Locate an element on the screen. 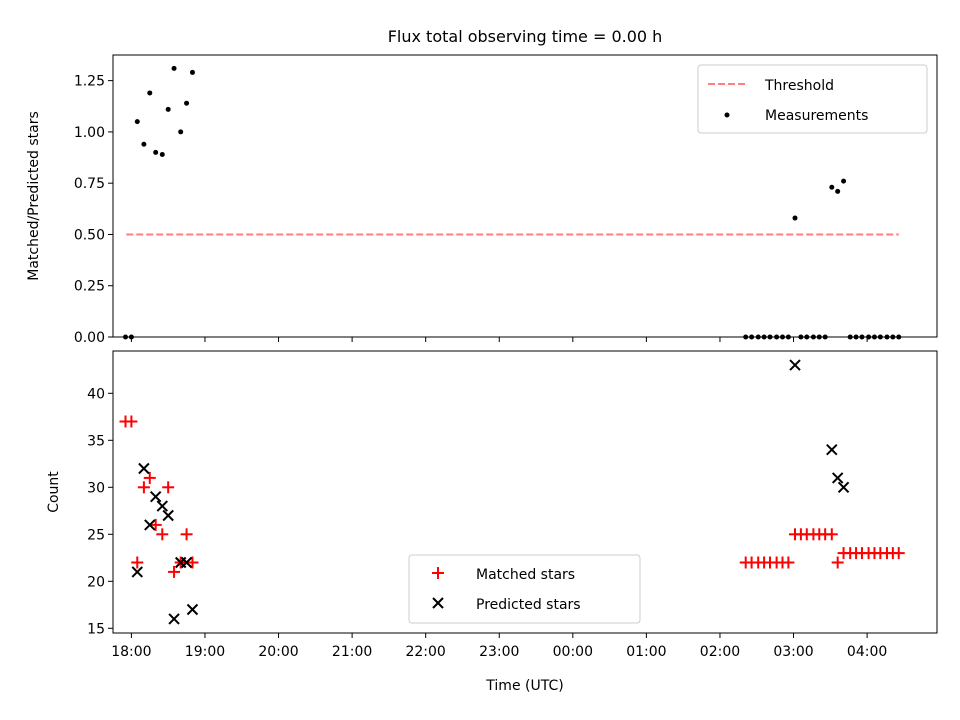 Image resolution: width=960 pixels, height=720 pixels. x-tick-label: 23:00 is located at coordinates (499, 652).